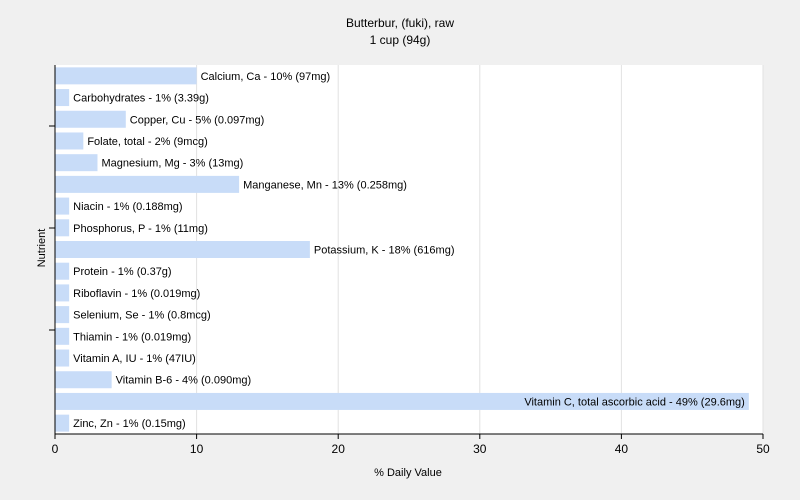 This screenshot has width=800, height=500. Describe the element at coordinates (122, 272) in the screenshot. I see `bar-label-9: Protein - 1% (0.37g)` at that location.